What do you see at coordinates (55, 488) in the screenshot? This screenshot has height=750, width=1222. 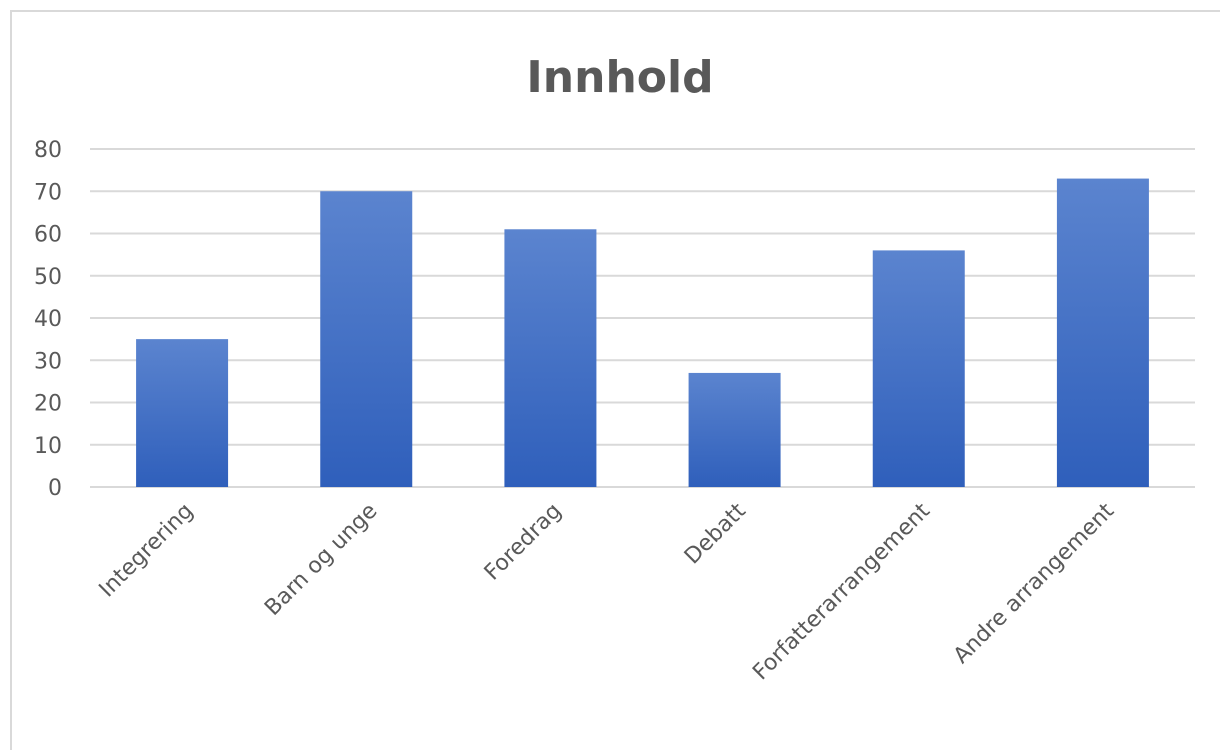 I see `y-tick-label: 0` at bounding box center [55, 488].